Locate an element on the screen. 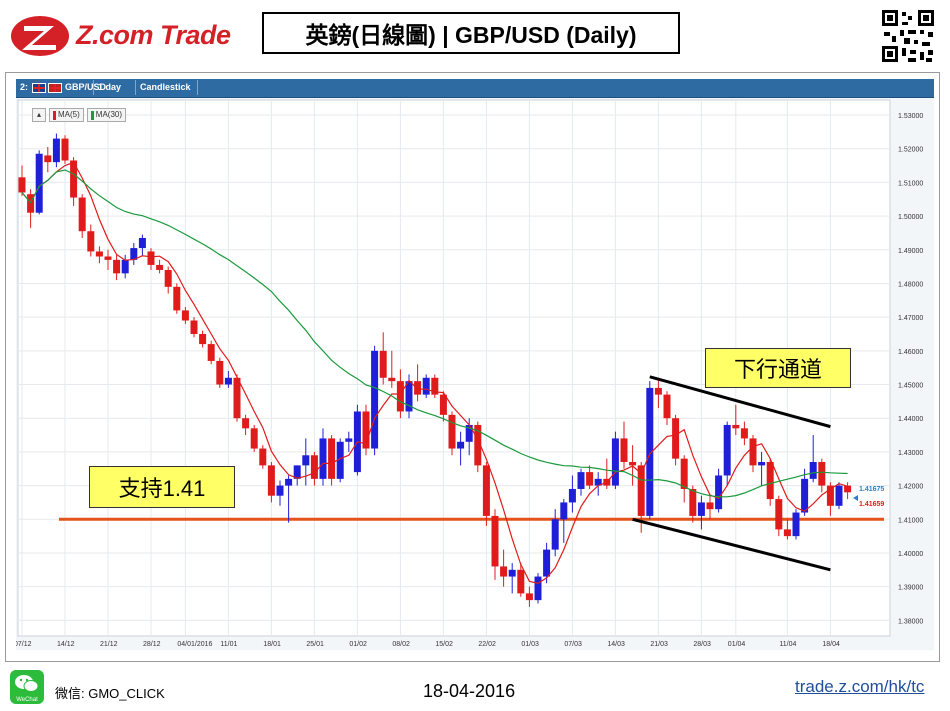  z-logo-icon is located at coordinates (40, 36).